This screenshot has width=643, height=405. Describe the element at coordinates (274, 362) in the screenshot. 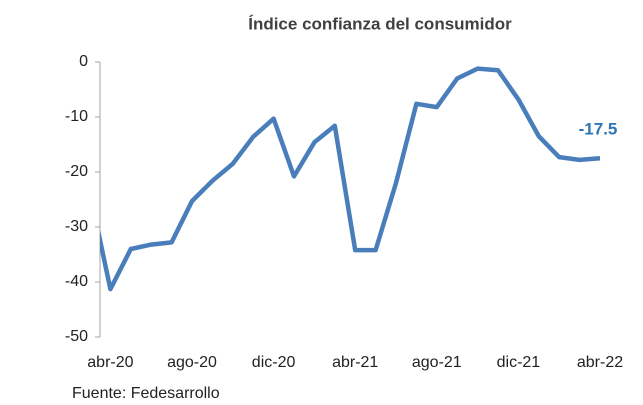

I see `x-tick-label: dic-20` at that location.